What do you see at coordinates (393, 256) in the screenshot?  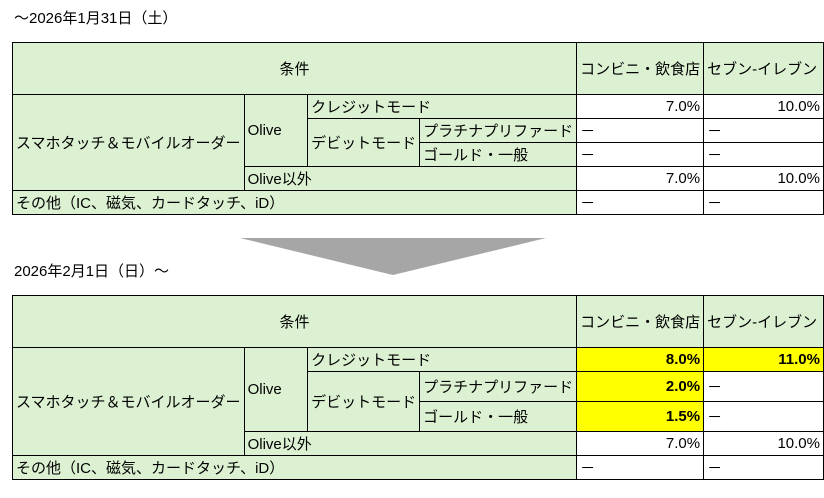 I see `down-arrow-icon` at bounding box center [393, 256].